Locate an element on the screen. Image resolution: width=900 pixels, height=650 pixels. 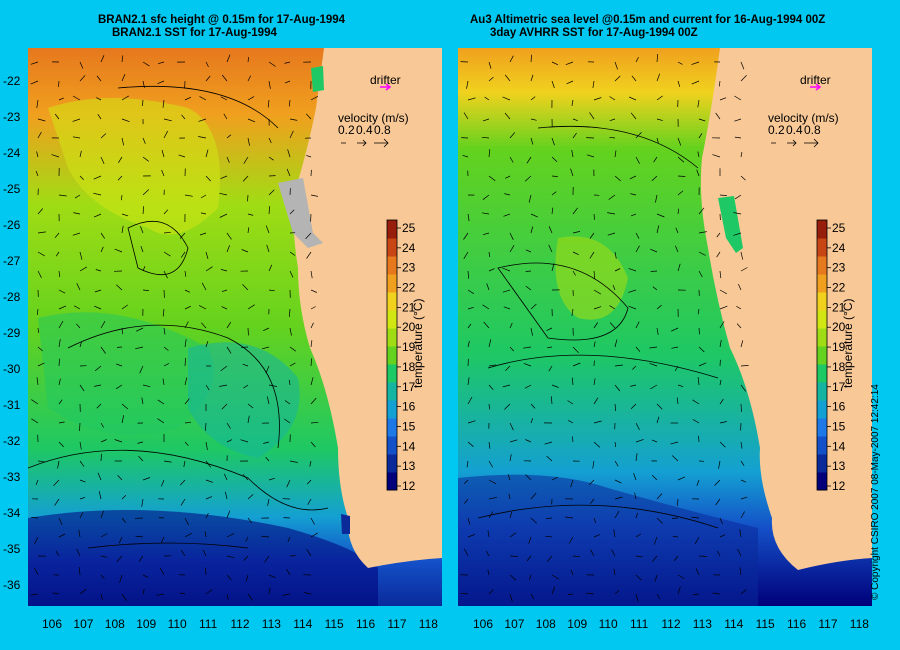
left-colorbar-tick: 24 is located at coordinates (409, 248).